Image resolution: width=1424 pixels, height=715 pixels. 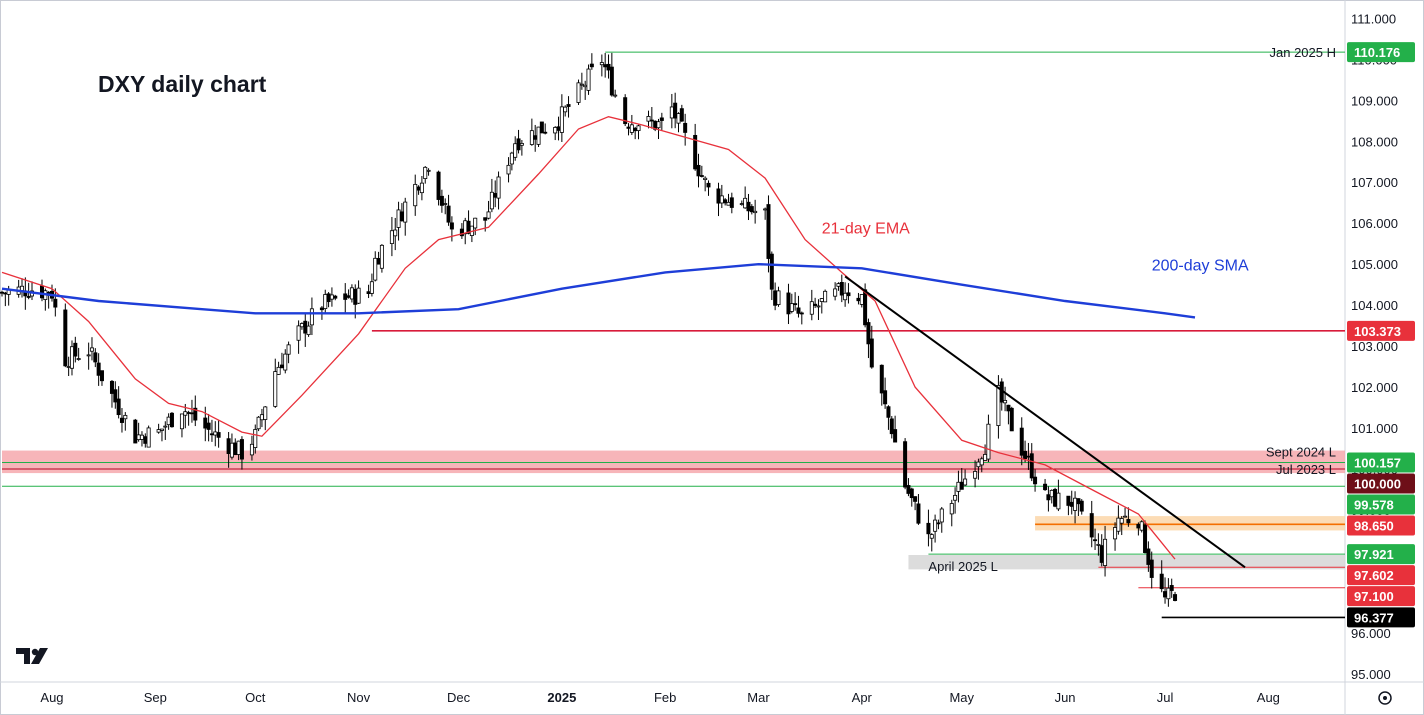 What do you see at coordinates (1374, 346) in the screenshot?
I see `y-tick-label: 103.000` at bounding box center [1374, 346].